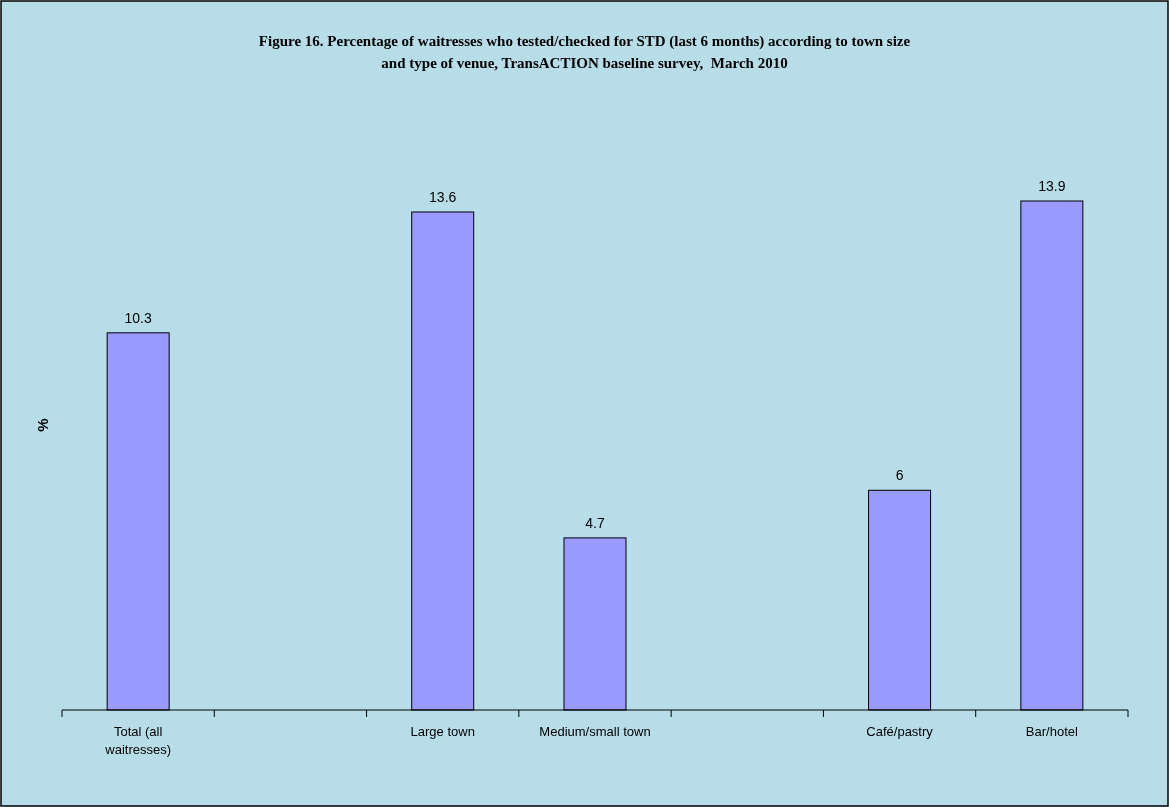 The height and width of the screenshot is (807, 1169). Describe the element at coordinates (1051, 731) in the screenshot. I see `x-tick-label: Bar/hotel` at that location.